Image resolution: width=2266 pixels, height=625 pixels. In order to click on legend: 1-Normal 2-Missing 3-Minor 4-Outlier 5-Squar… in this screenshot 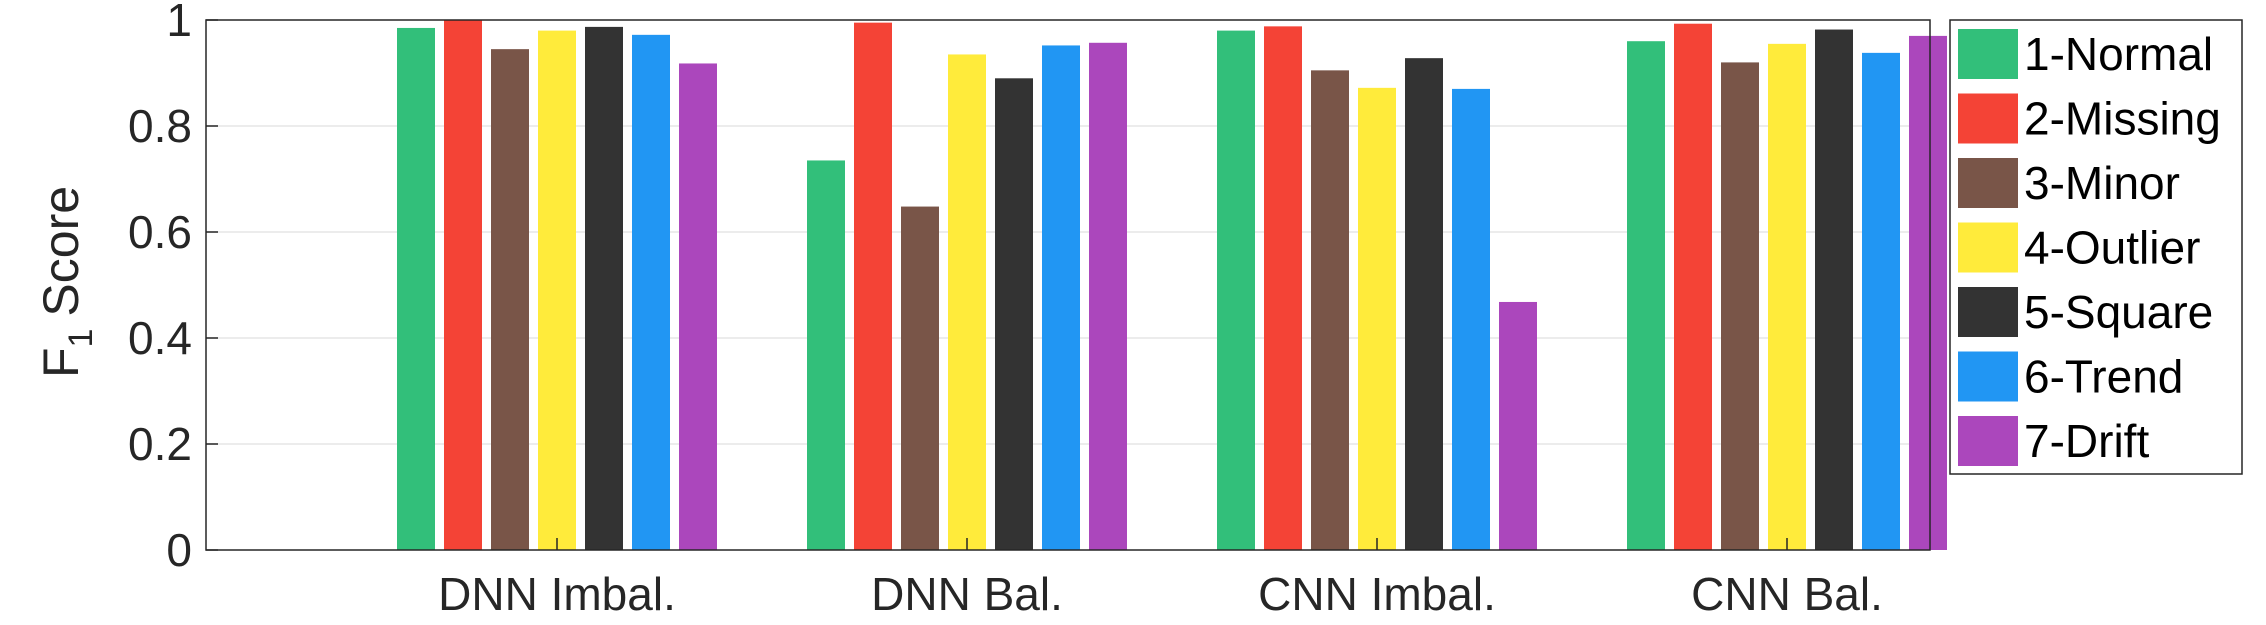, I will do `click(2096, 247)`.